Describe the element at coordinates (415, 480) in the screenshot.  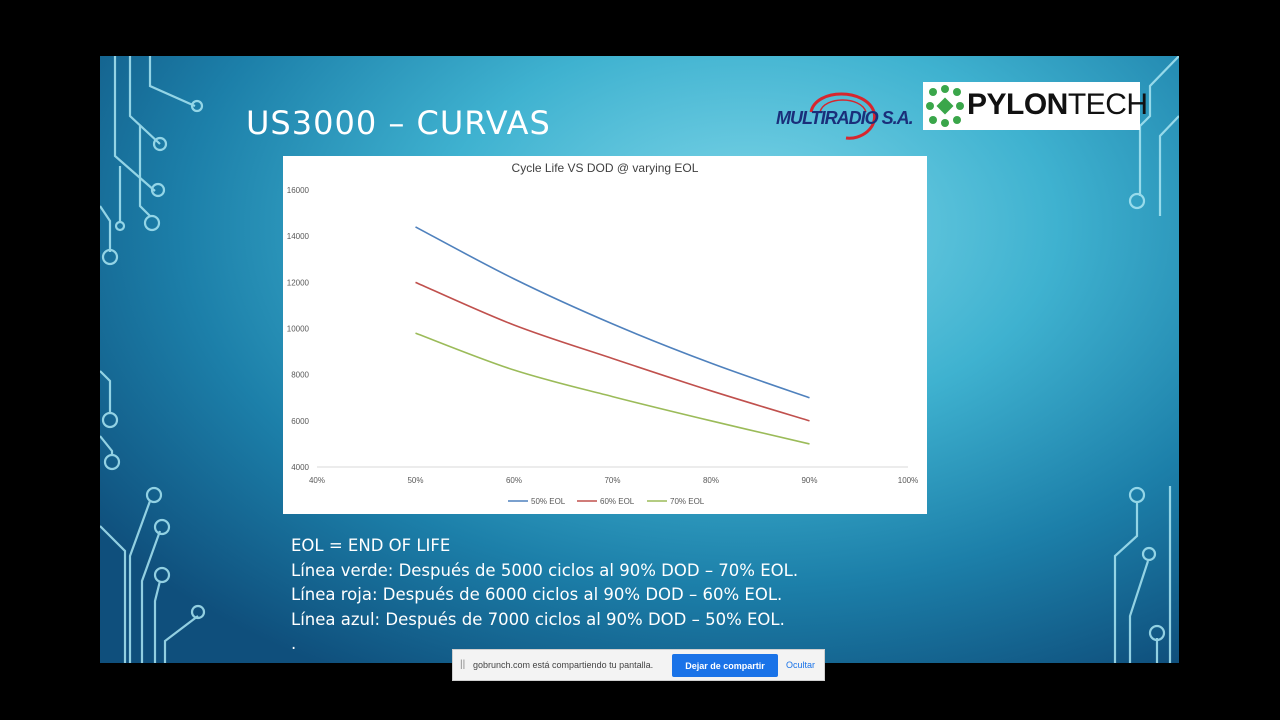
I see `x-tick-label: 50%` at that location.